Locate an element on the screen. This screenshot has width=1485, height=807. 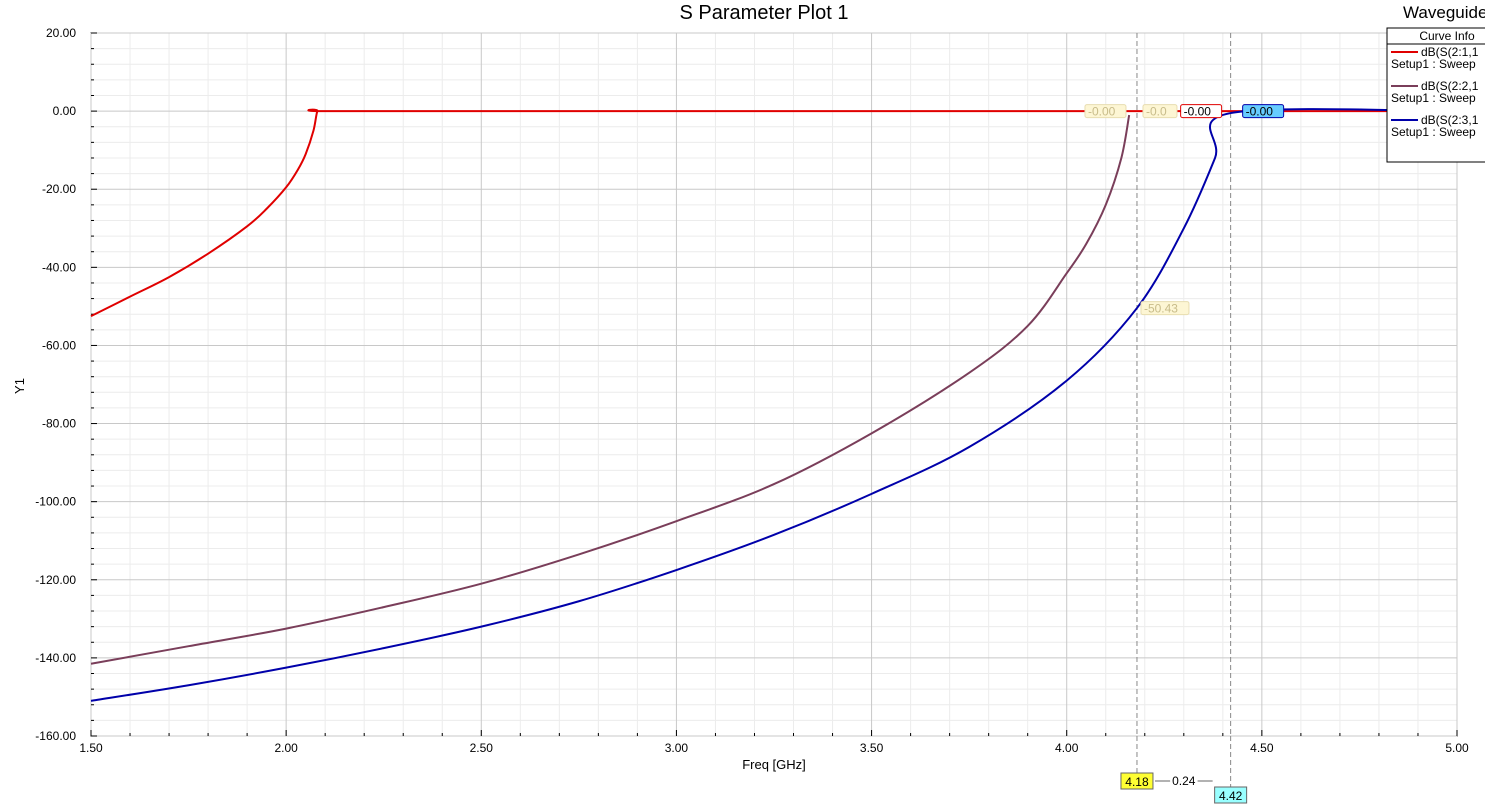
y-tick-label: -160.00 is located at coordinates (55, 736).